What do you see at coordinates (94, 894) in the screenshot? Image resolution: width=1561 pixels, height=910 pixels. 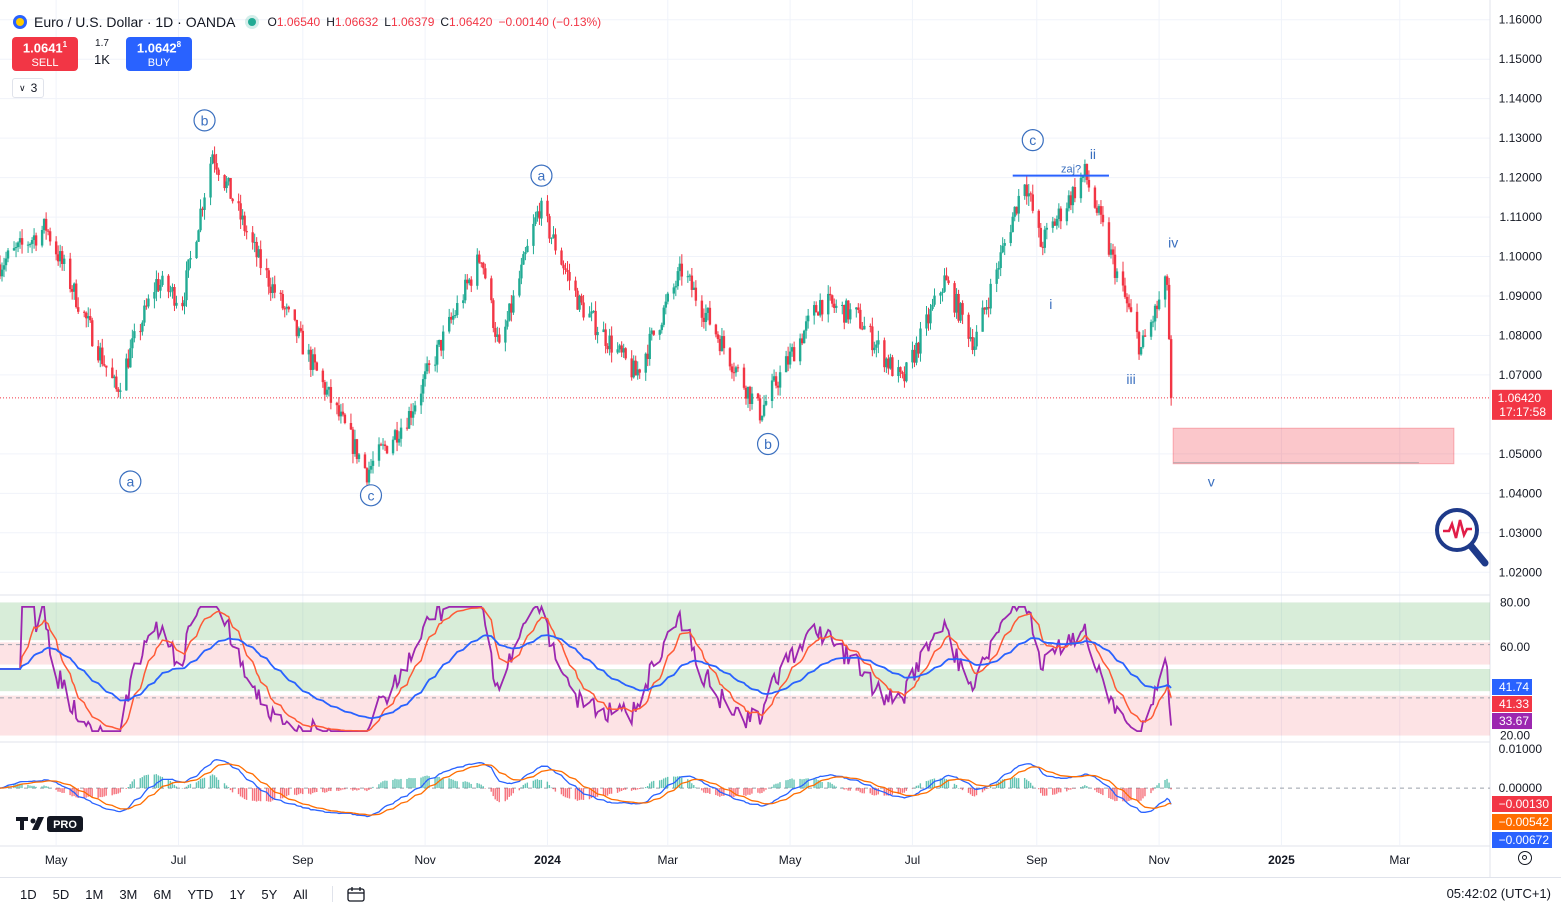 I see `range-1m: 1M` at bounding box center [94, 894].